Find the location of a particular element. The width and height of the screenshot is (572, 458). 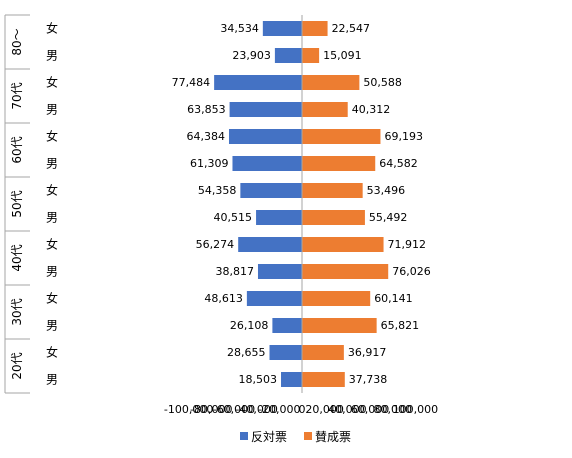

data-label-for: 69,193 is located at coordinates (403, 136).